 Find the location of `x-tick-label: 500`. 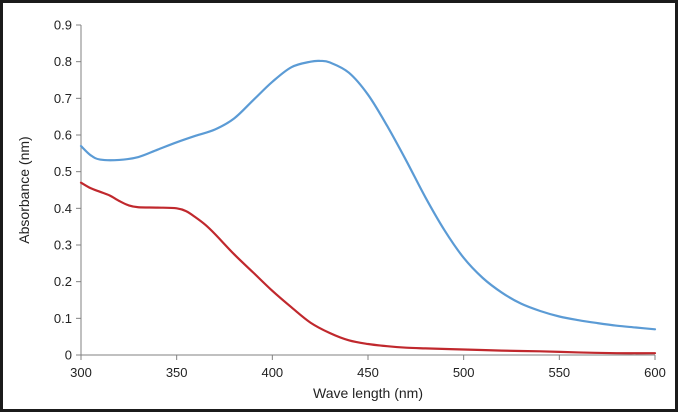

x-tick-label: 500 is located at coordinates (464, 372).